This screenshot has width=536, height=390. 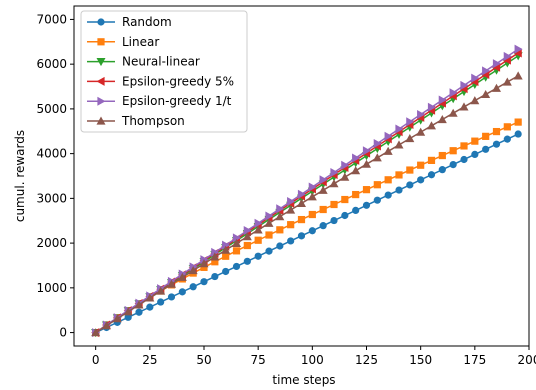 What do you see at coordinates (153, 121) in the screenshot?
I see `legend-label-thompson: Thompson` at bounding box center [153, 121].